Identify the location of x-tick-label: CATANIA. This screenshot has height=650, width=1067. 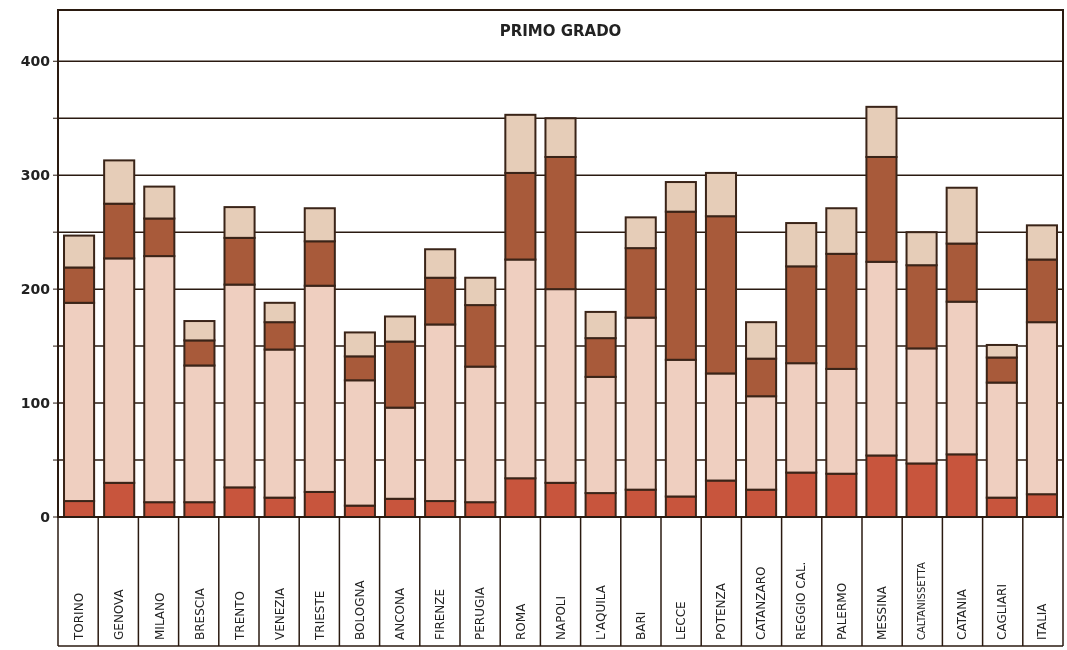
(961, 614).